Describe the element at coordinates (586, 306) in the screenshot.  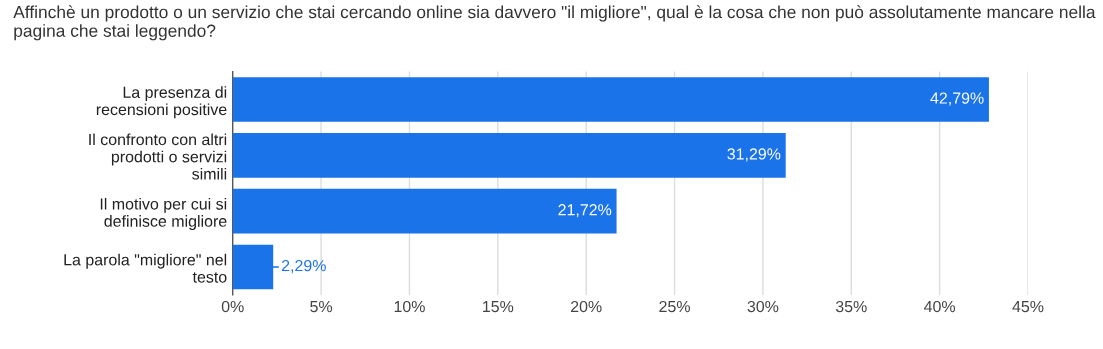
I see `x-tick-label: 20%` at that location.